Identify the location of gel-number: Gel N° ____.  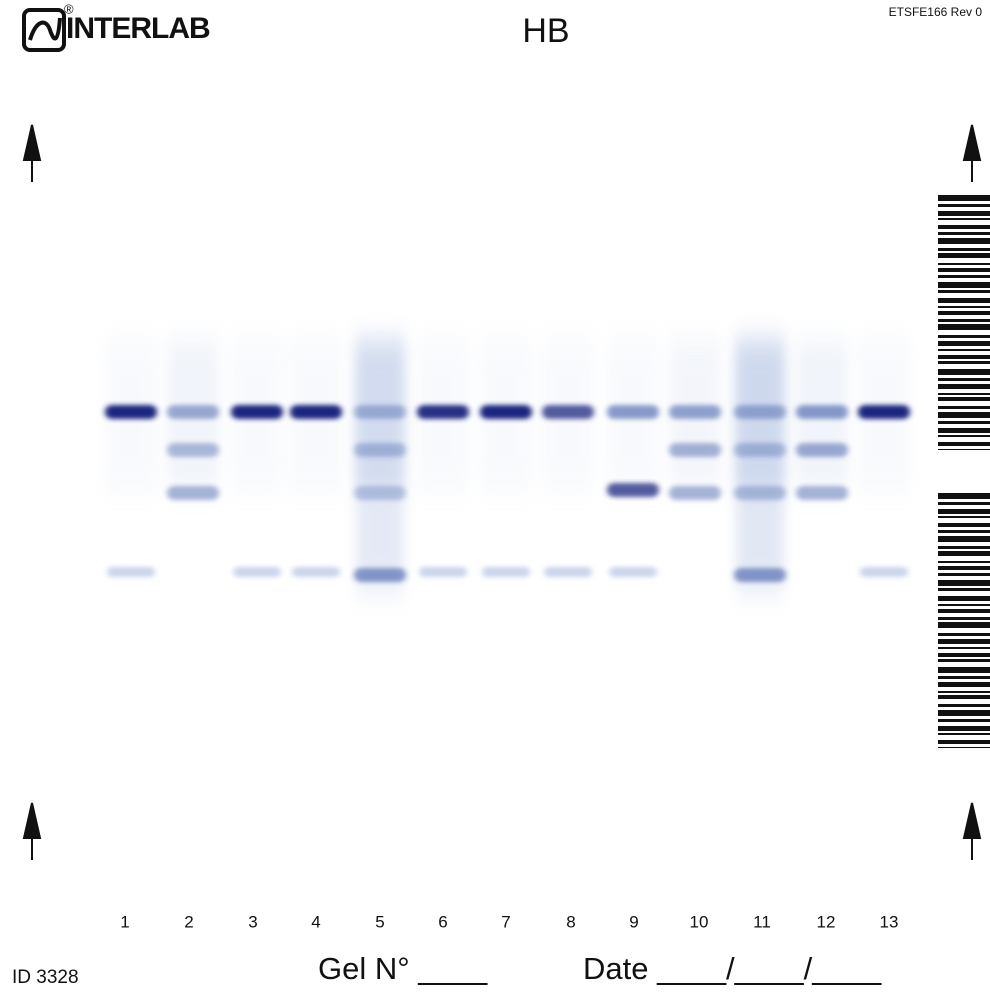
(403, 968).